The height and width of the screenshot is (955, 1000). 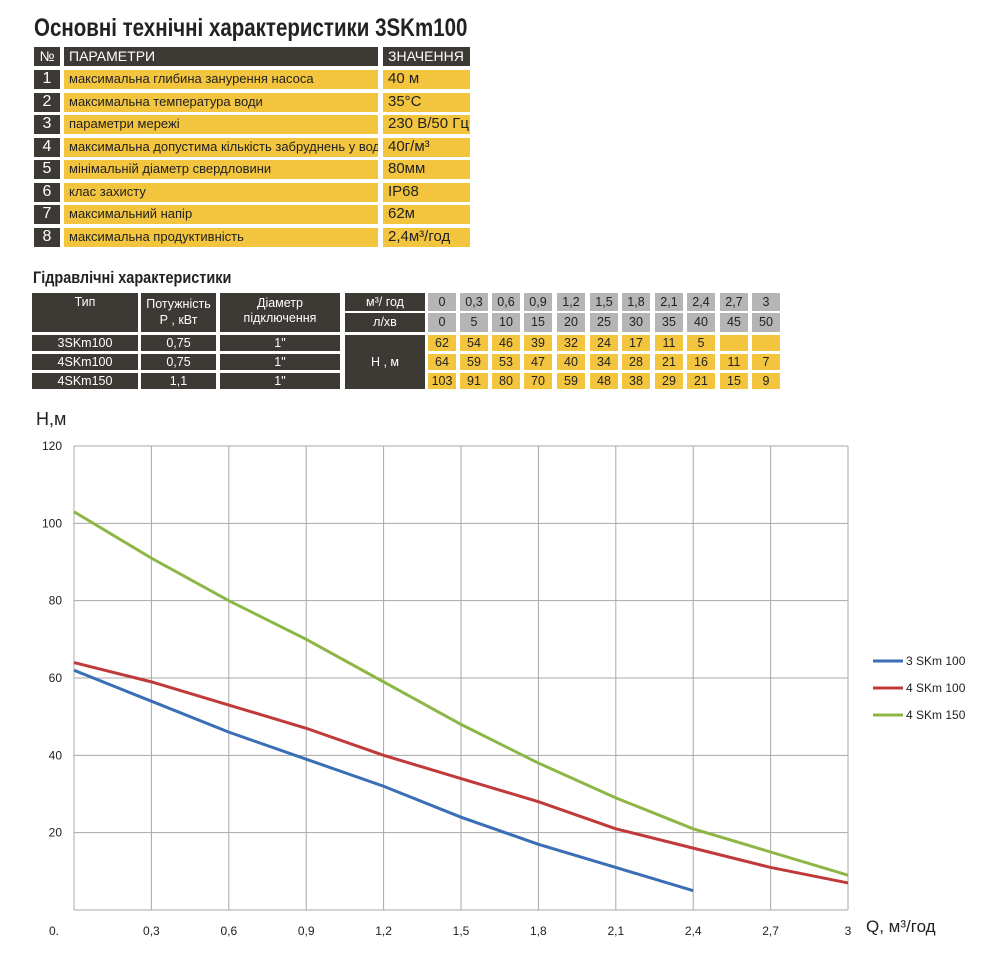 I want to click on row-param: максимальний напір, so click(x=221, y=214).